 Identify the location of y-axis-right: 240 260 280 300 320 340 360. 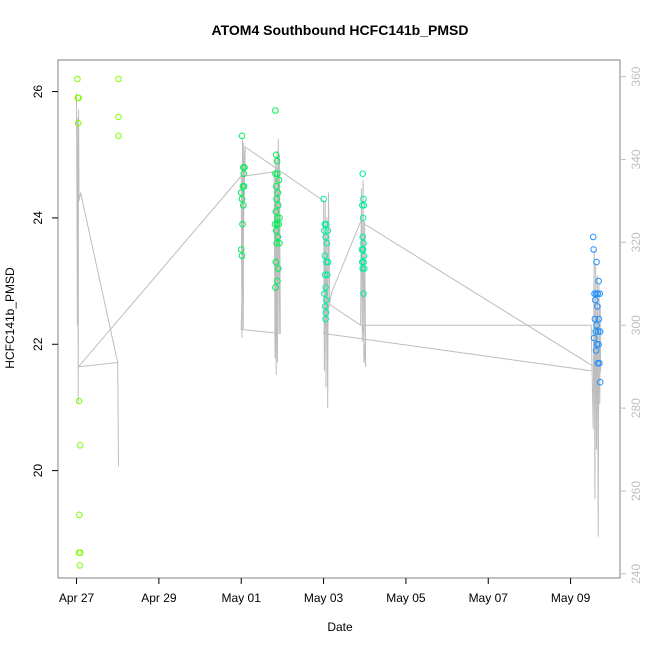
(631, 325).